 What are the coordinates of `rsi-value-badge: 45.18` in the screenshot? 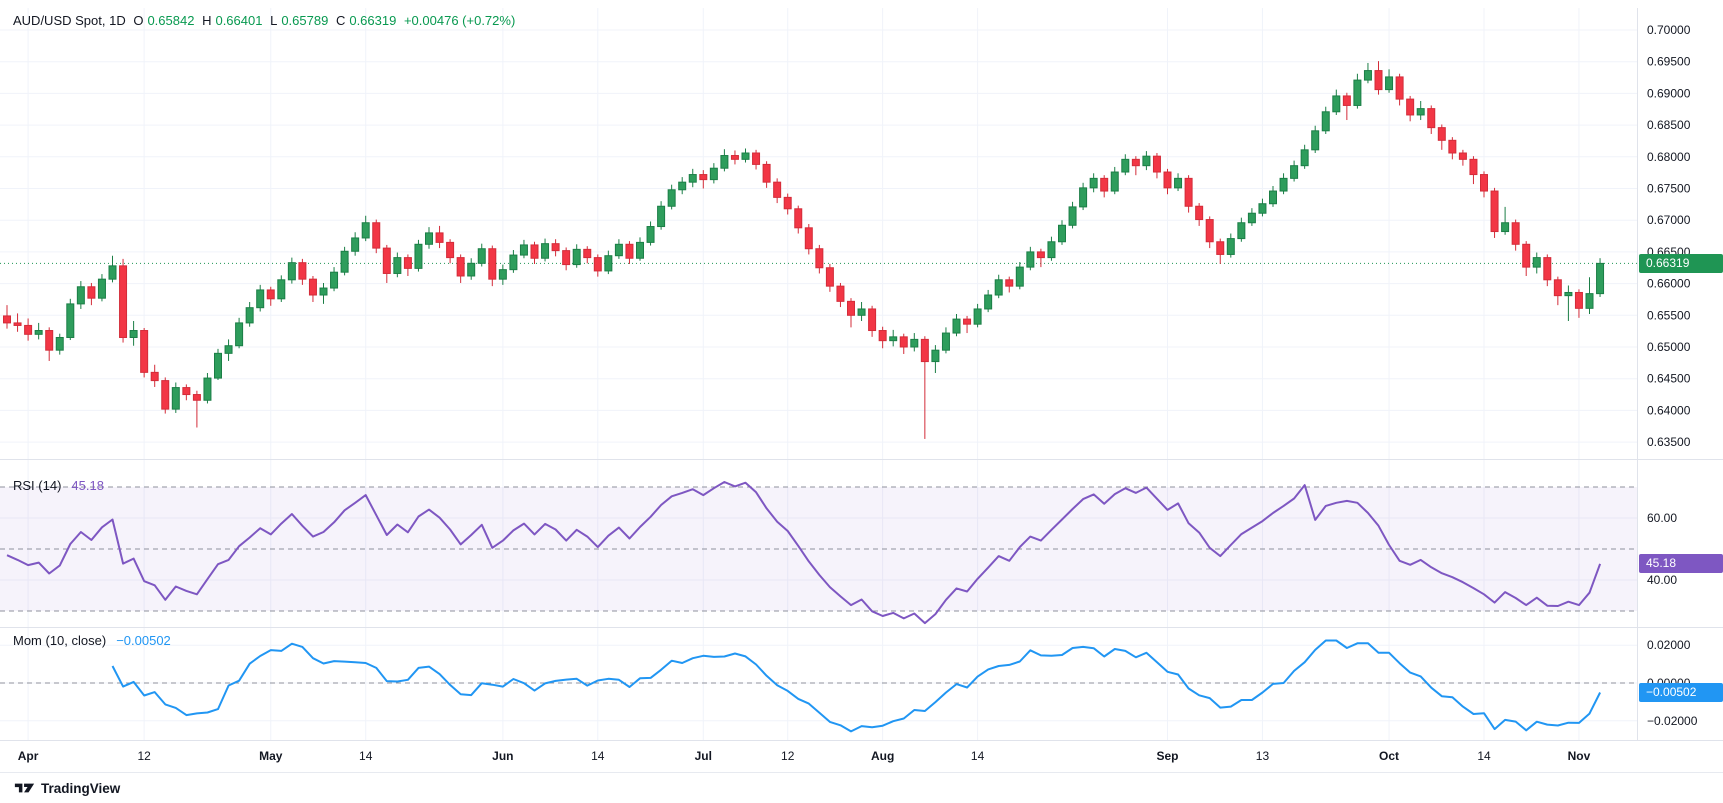 It's located at (1681, 563).